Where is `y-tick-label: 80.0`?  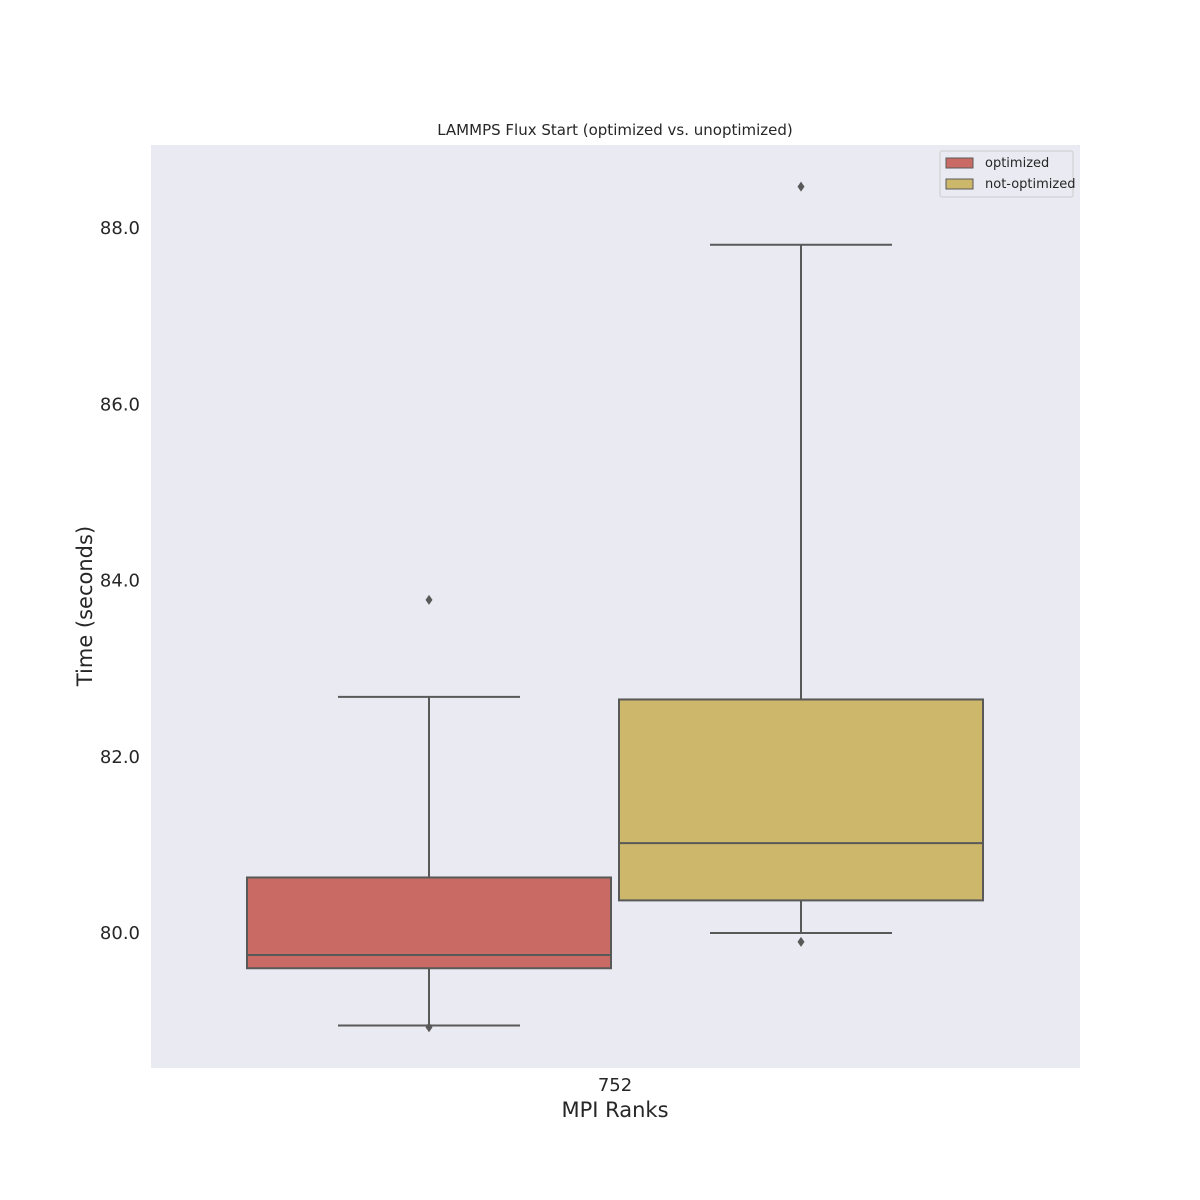 y-tick-label: 80.0 is located at coordinates (120, 933).